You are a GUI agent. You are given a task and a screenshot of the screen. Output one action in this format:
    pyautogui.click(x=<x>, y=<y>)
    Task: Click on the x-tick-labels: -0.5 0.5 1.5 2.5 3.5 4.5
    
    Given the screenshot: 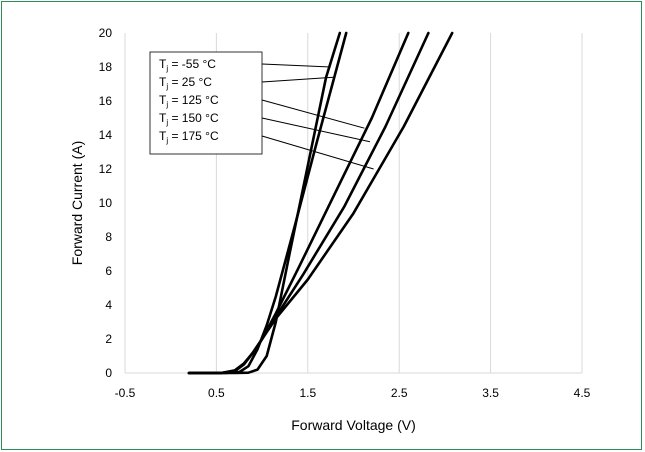 What is the action you would take?
    pyautogui.click(x=353, y=393)
    